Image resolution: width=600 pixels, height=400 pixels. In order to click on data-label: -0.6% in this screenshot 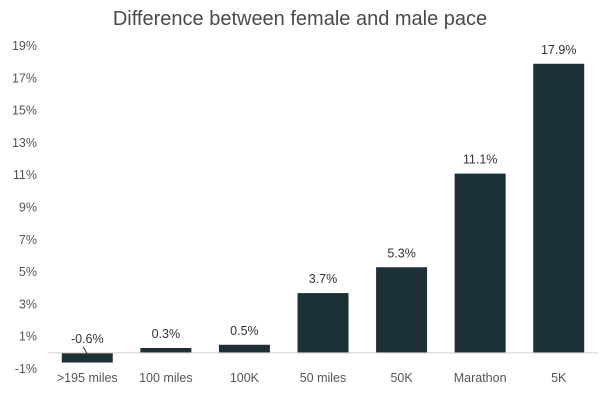, I will do `click(87, 339)`.